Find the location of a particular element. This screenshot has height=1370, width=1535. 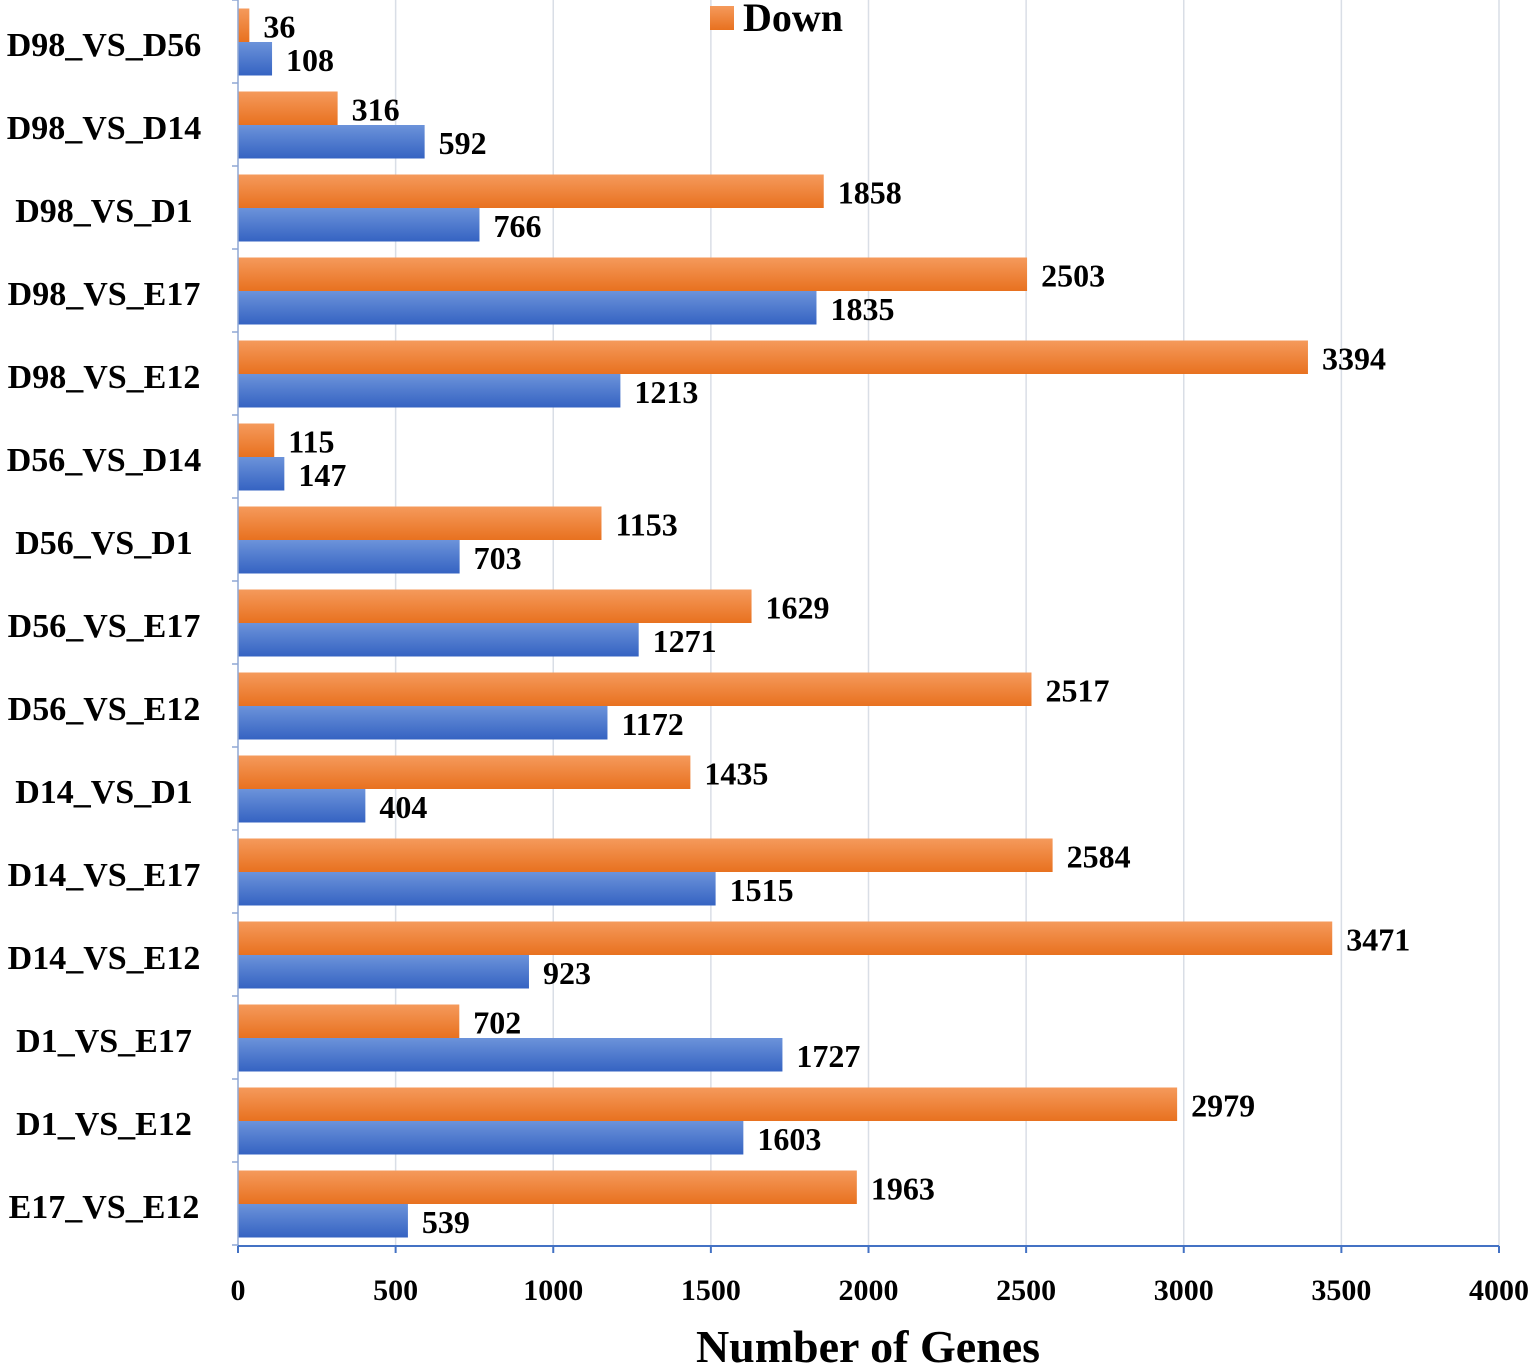

value-label-up: 108 is located at coordinates (310, 60).